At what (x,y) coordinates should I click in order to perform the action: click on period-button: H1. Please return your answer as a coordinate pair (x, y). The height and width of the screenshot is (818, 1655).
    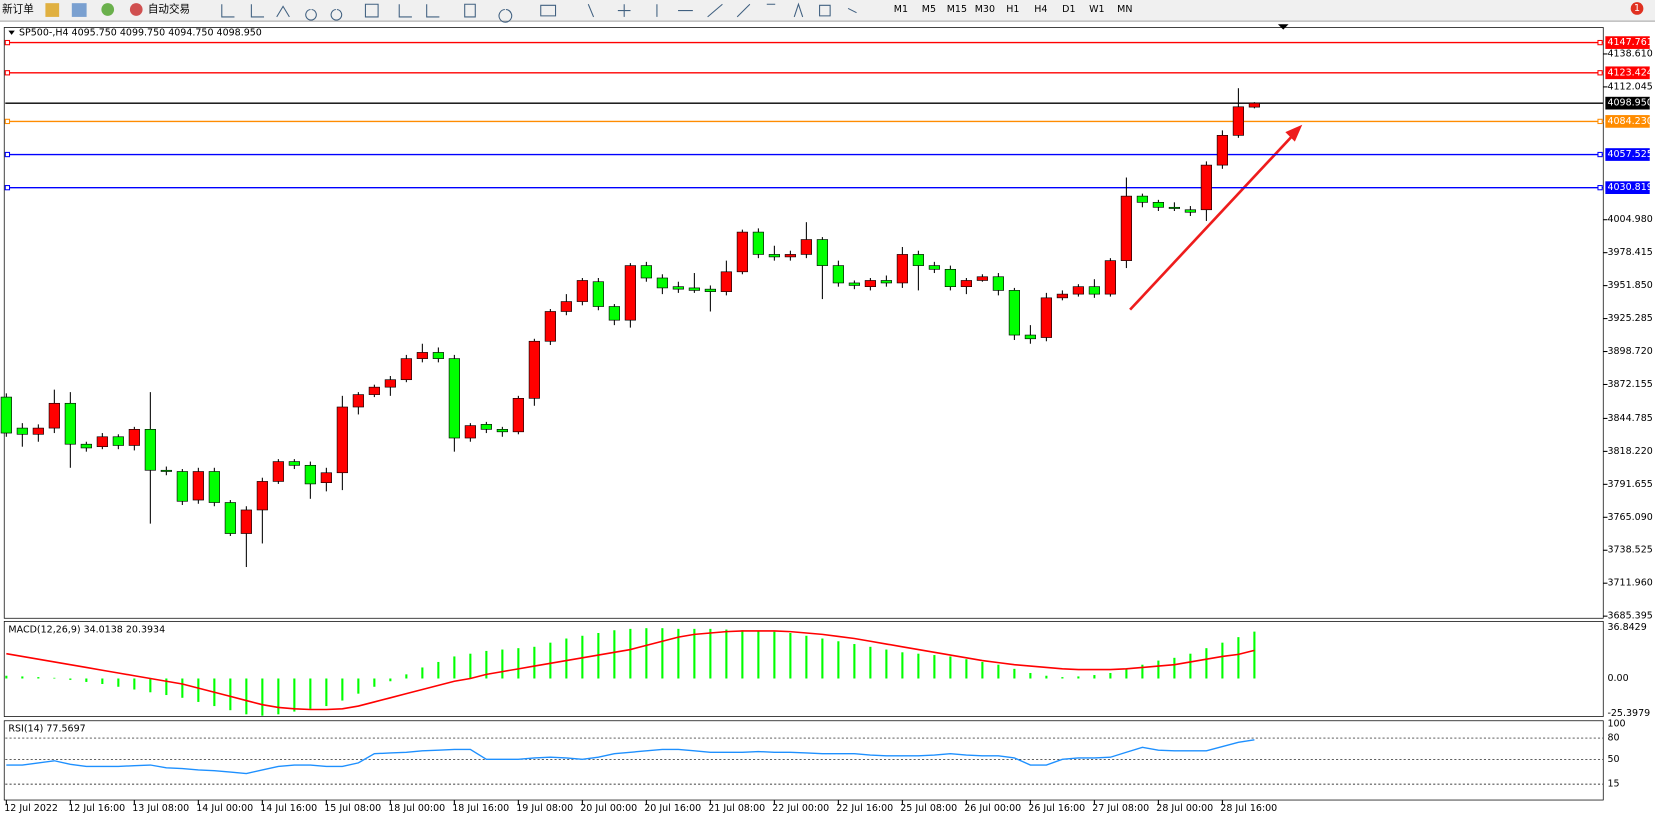
    Looking at the image, I should click on (1012, 9).